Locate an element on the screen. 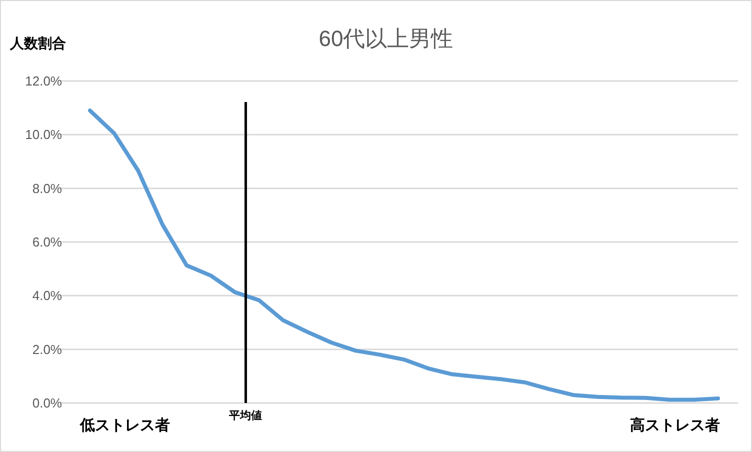 The image size is (752, 452). y-tick-label: 10.0% is located at coordinates (43, 134).